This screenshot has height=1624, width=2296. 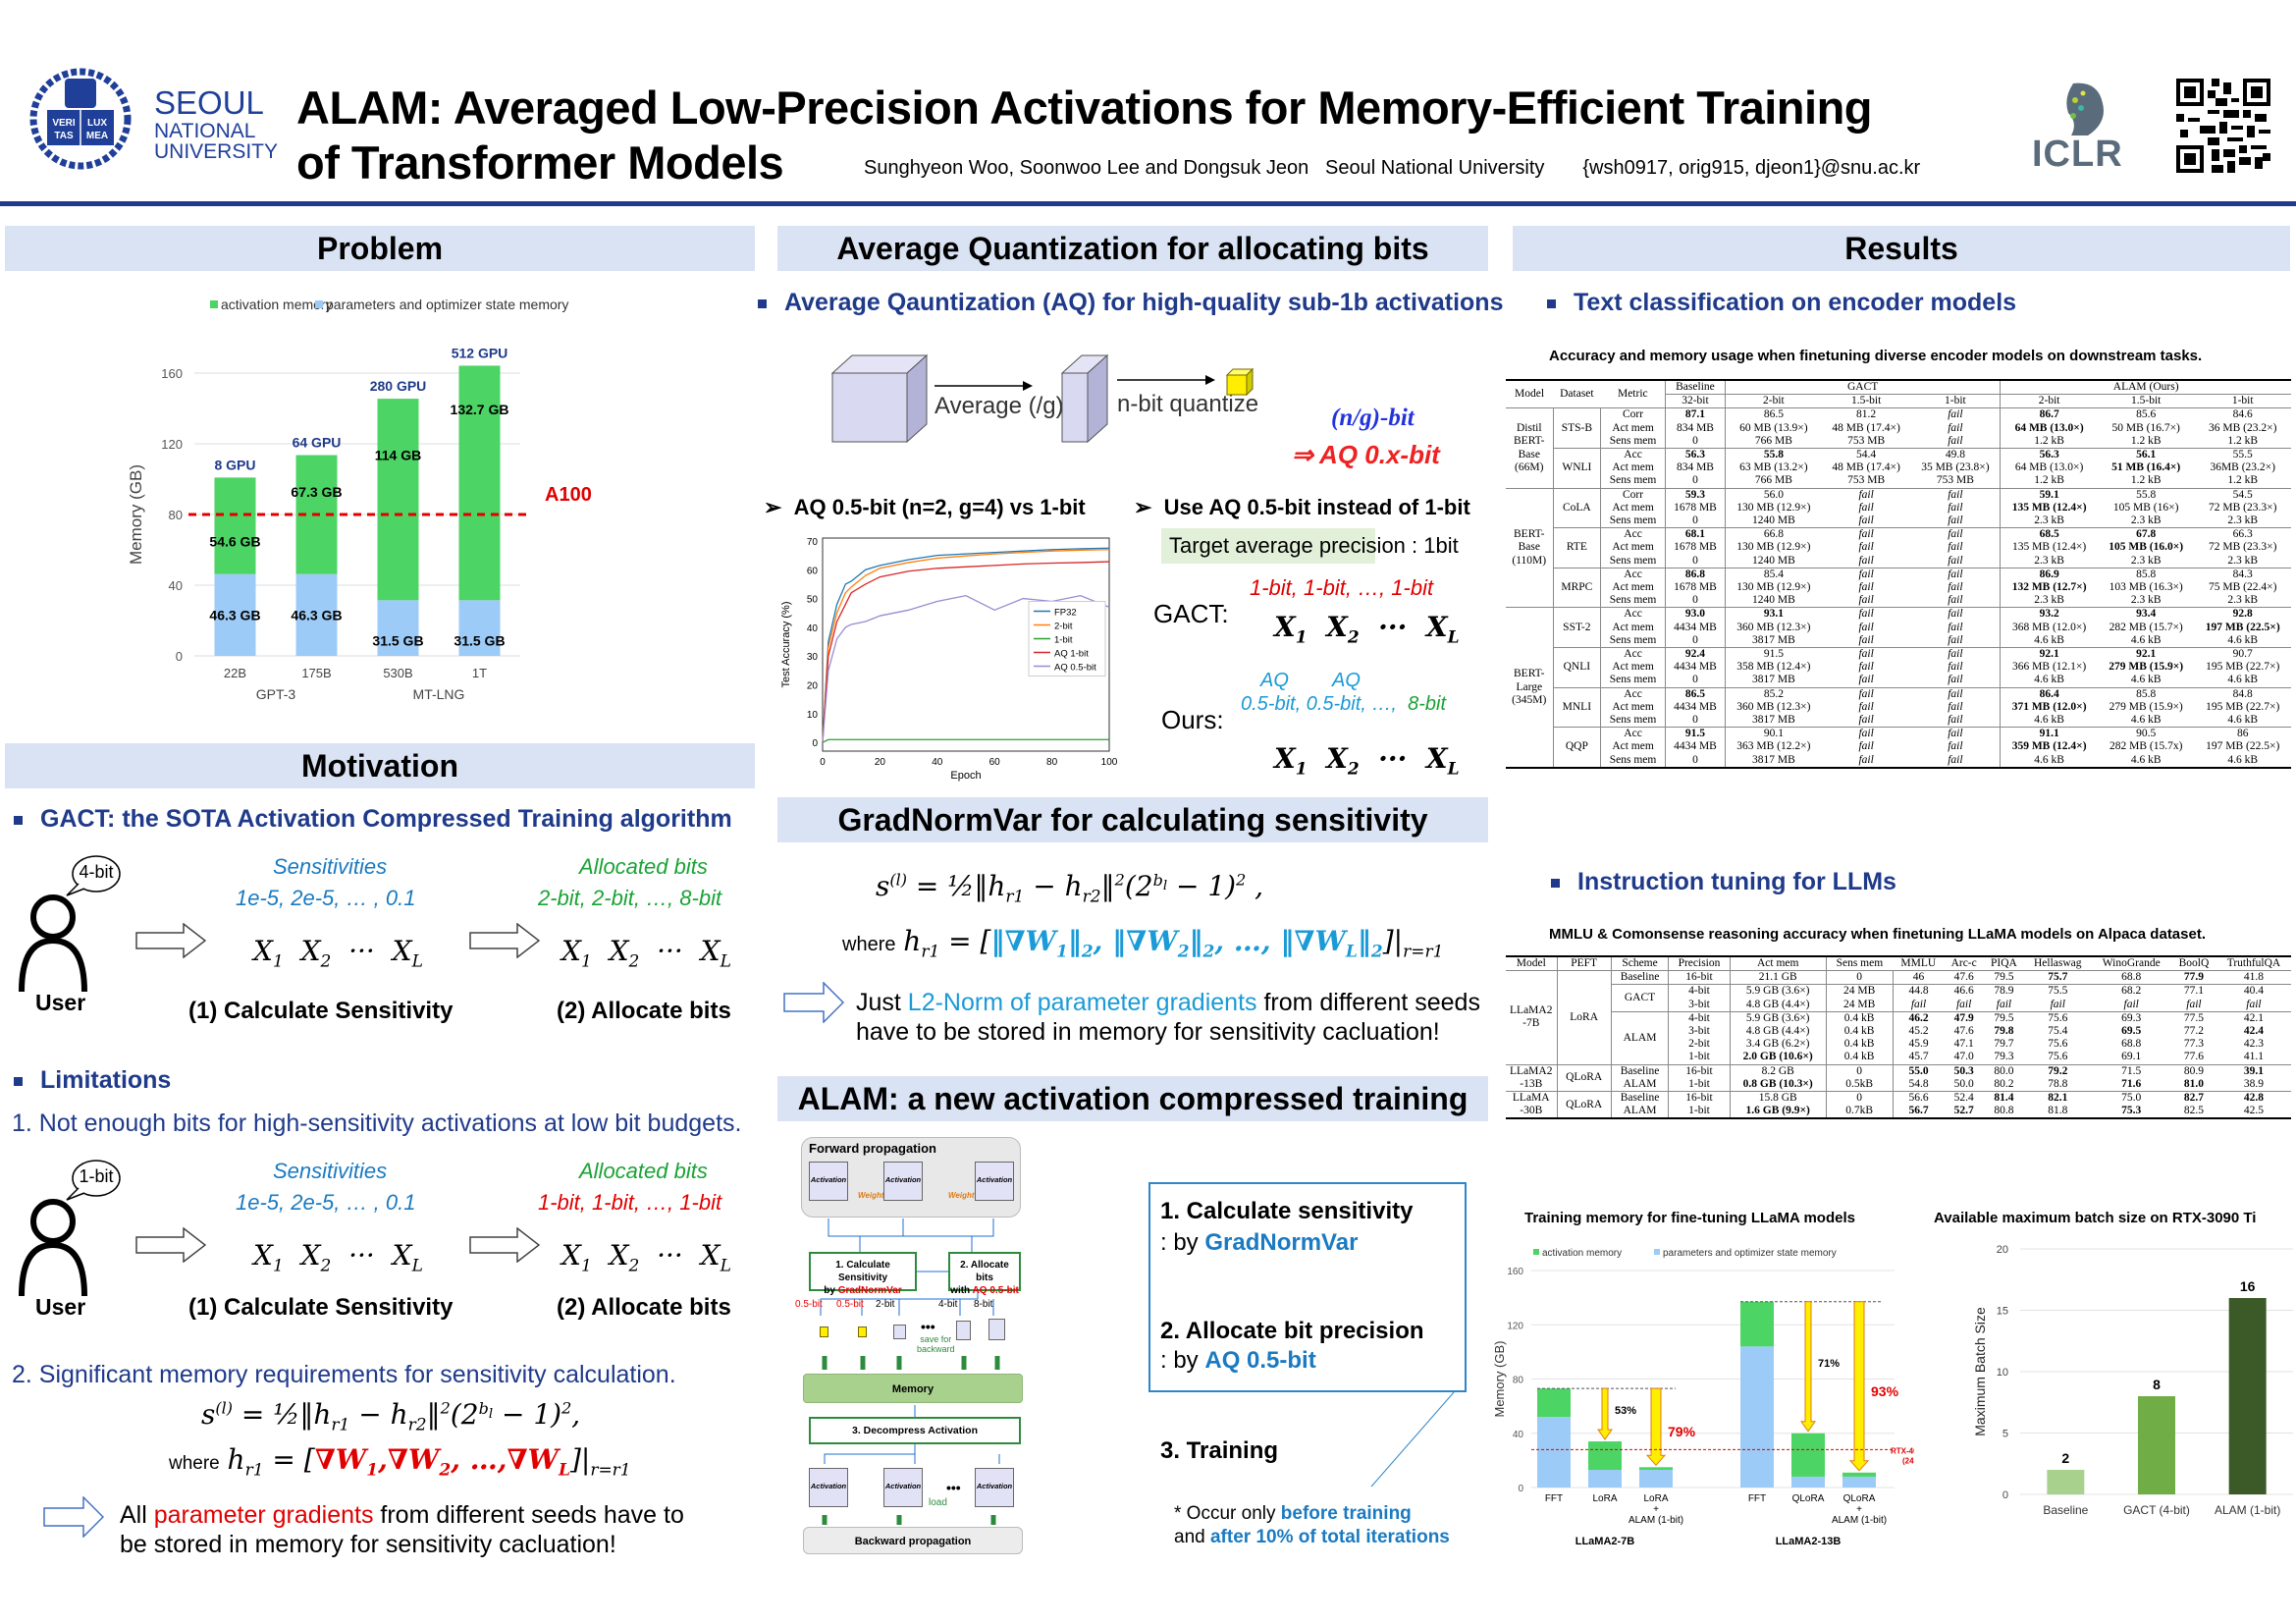 I want to click on table-cell: 0.5kB, so click(x=1860, y=1084).